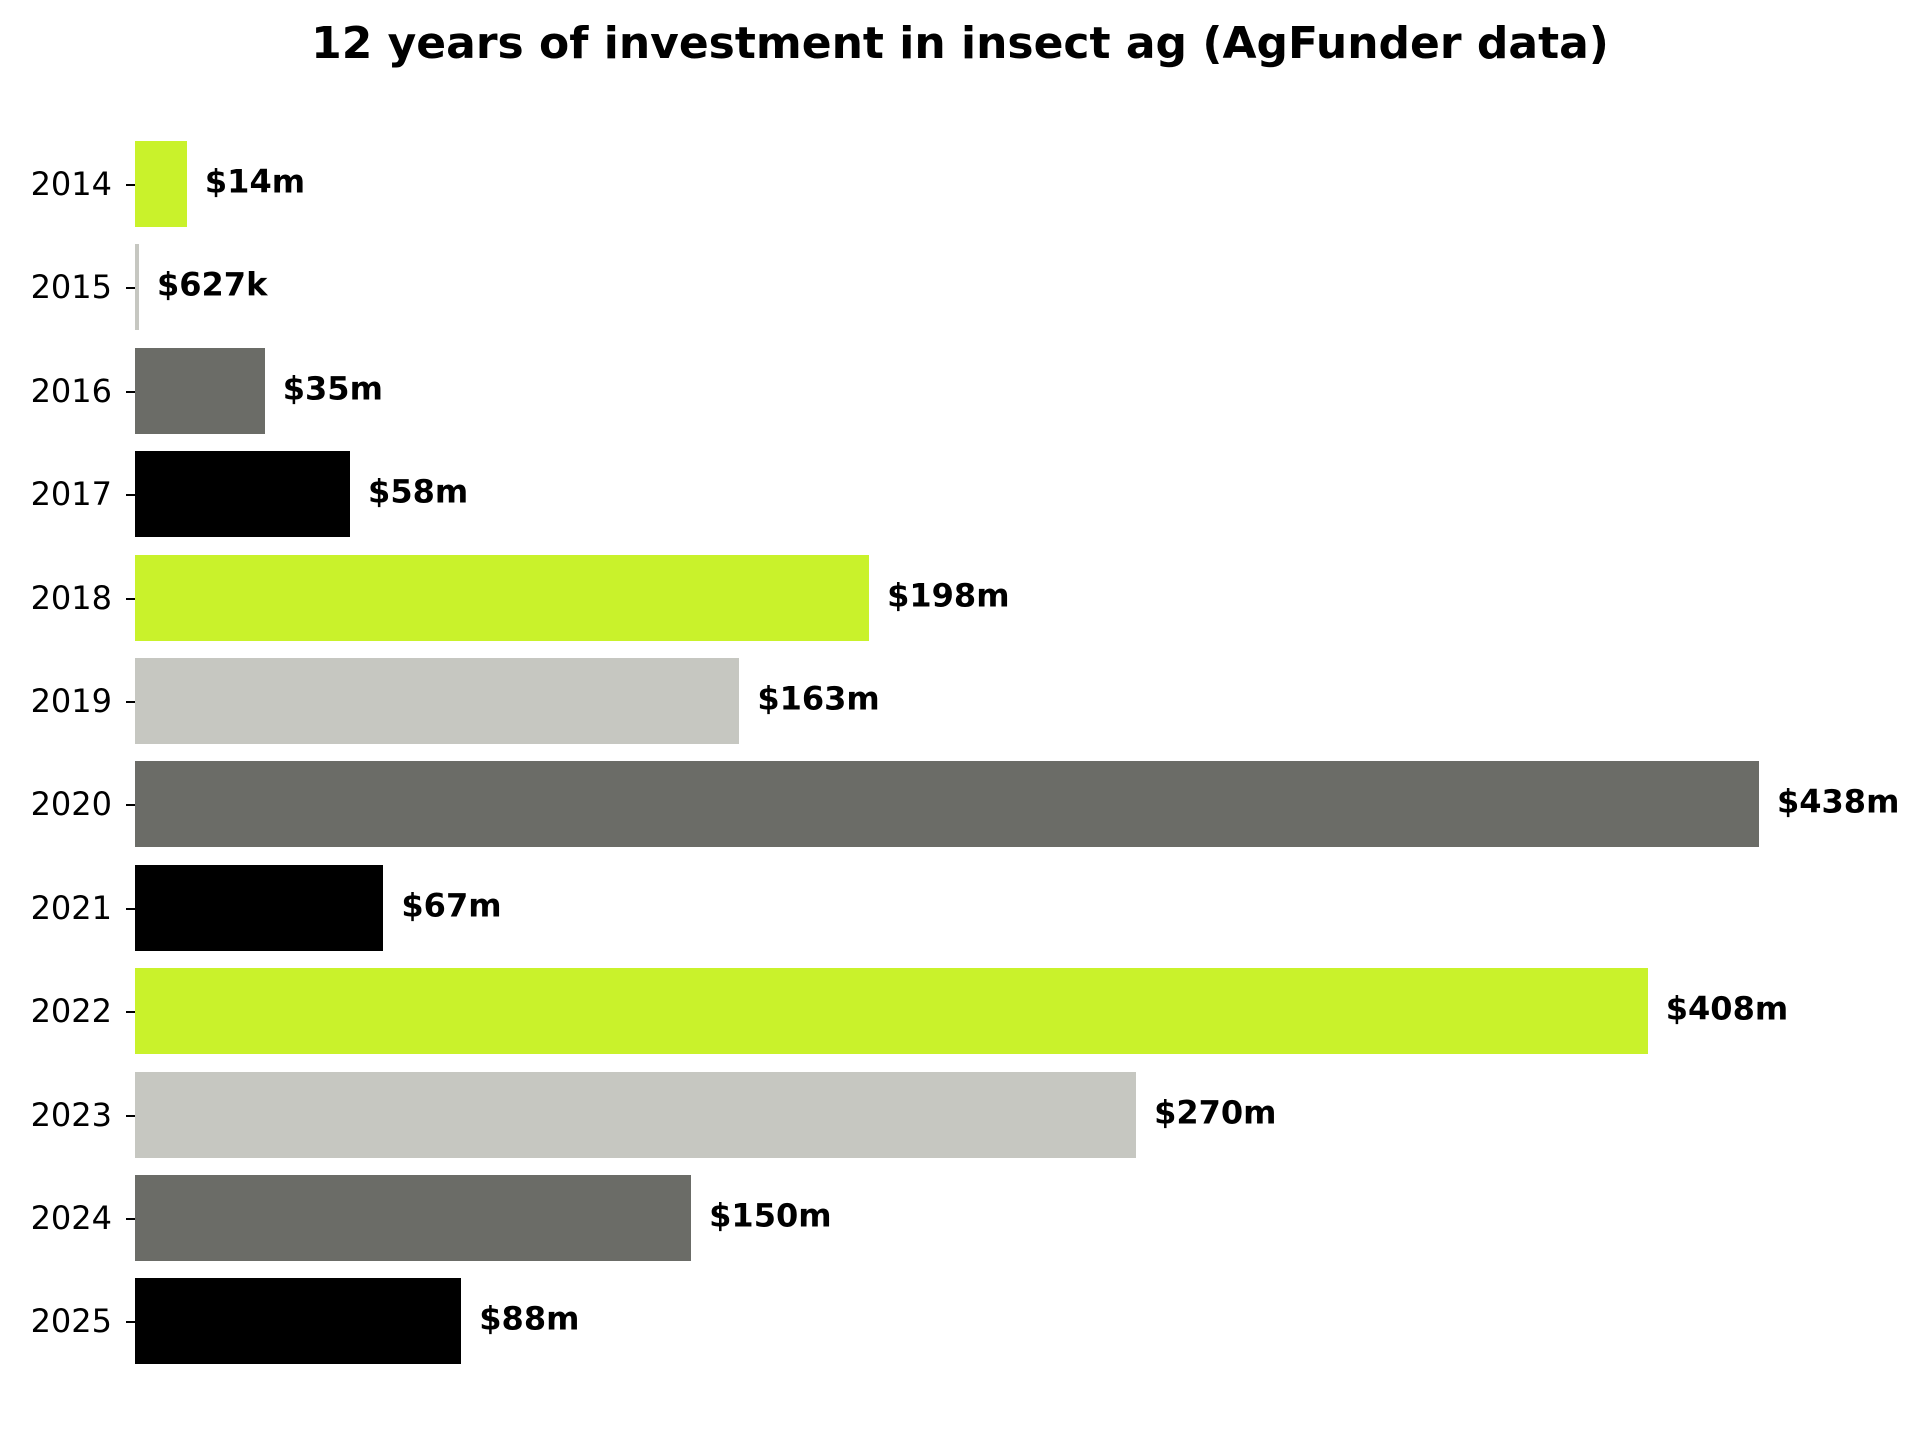 This screenshot has height=1439, width=1920. I want to click on bar-row: 2018 $198m, so click(960, 597).